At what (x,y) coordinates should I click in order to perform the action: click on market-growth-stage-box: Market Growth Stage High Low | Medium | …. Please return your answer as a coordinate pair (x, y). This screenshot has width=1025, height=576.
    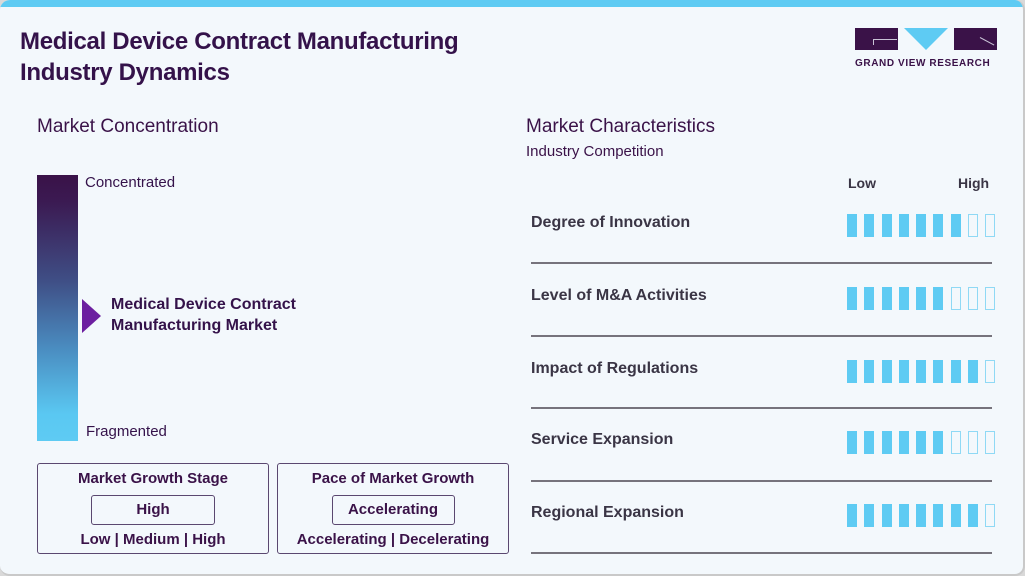
    Looking at the image, I should click on (153, 508).